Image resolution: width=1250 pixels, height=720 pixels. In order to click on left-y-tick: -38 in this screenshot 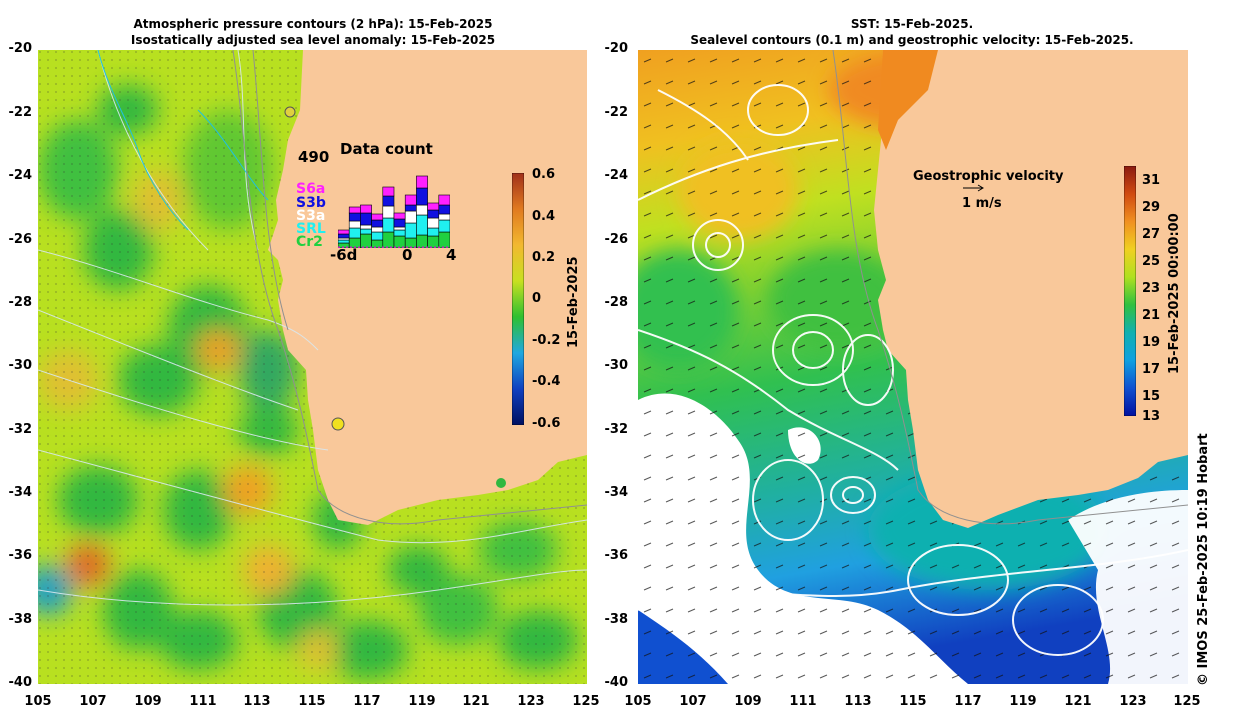, I will do `click(20, 619)`.